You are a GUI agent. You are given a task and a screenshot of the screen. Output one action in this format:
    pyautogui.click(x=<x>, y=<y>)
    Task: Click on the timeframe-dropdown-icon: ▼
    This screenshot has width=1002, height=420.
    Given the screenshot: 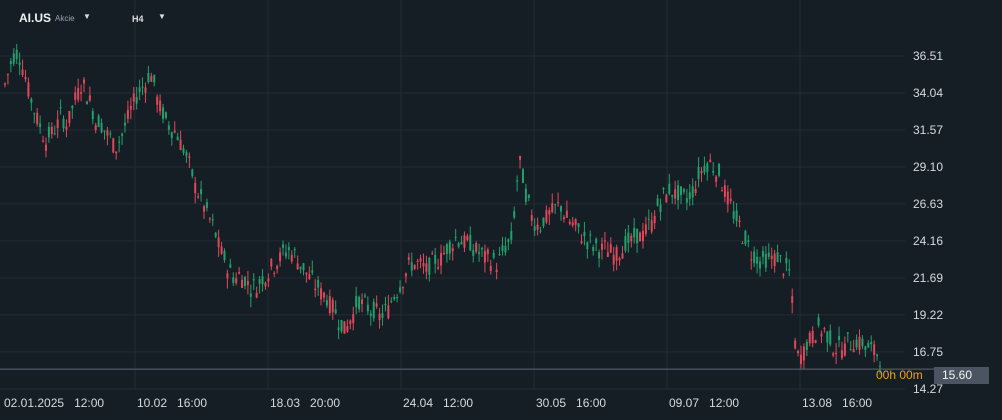 What is the action you would take?
    pyautogui.click(x=162, y=16)
    